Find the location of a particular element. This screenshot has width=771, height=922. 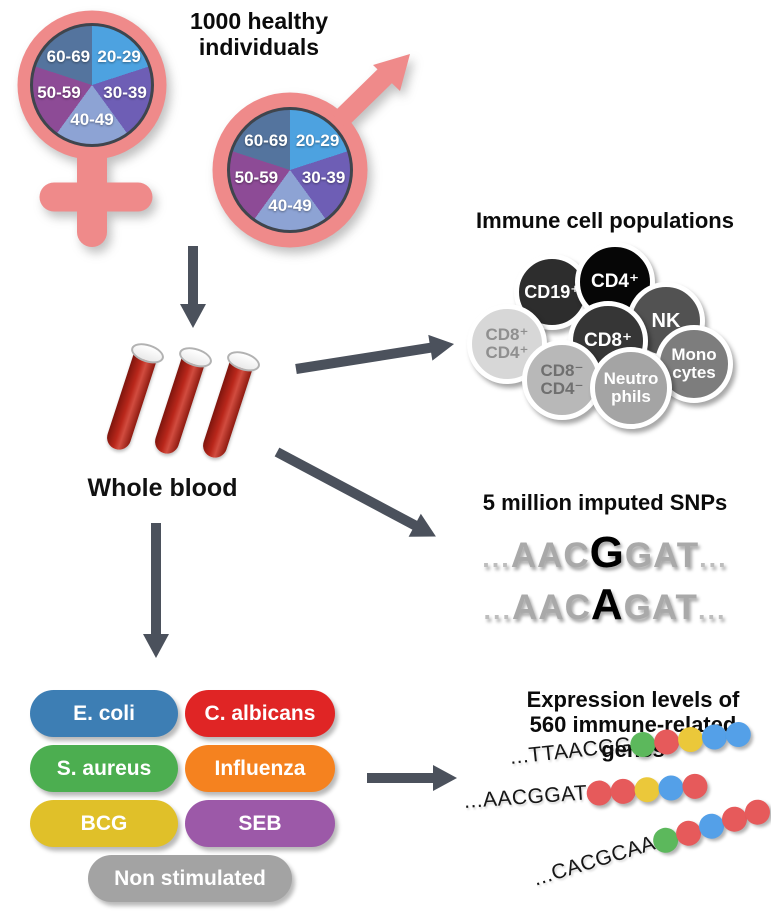

male-icon is located at coordinates (311, 151).